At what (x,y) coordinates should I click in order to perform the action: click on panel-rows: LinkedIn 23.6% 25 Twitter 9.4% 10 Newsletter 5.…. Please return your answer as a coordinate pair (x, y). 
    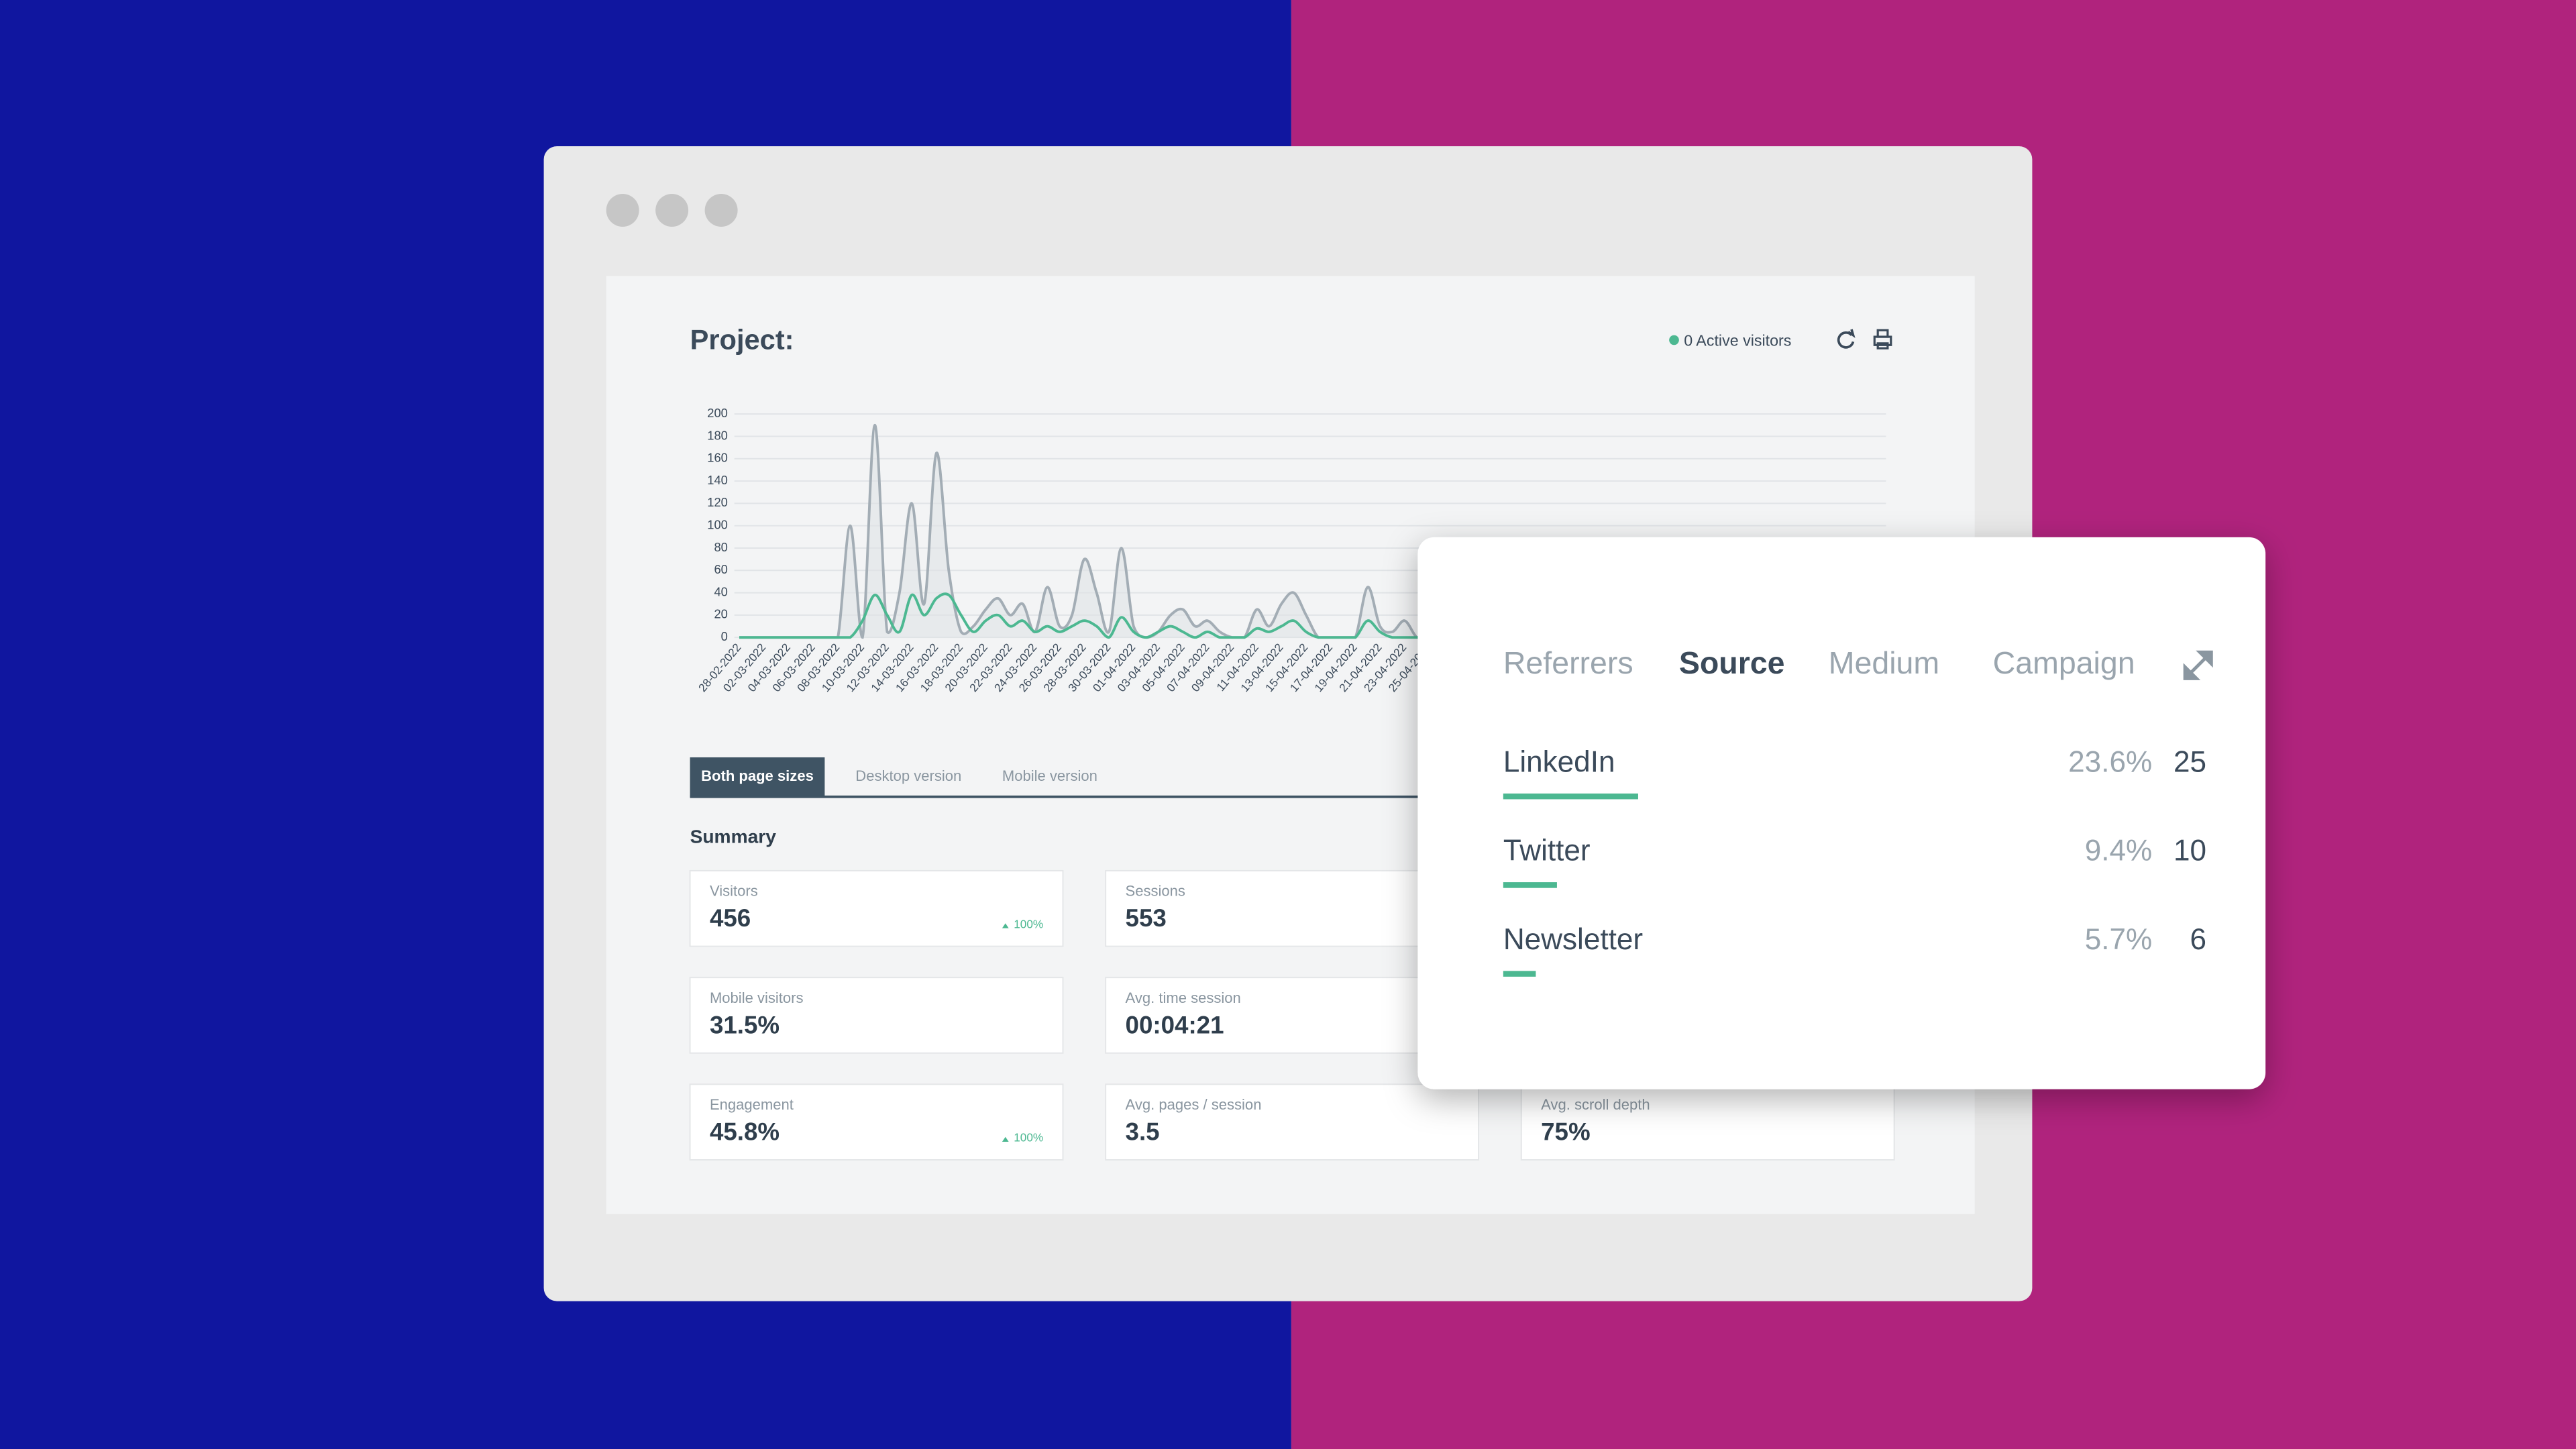
    Looking at the image, I should click on (1854, 861).